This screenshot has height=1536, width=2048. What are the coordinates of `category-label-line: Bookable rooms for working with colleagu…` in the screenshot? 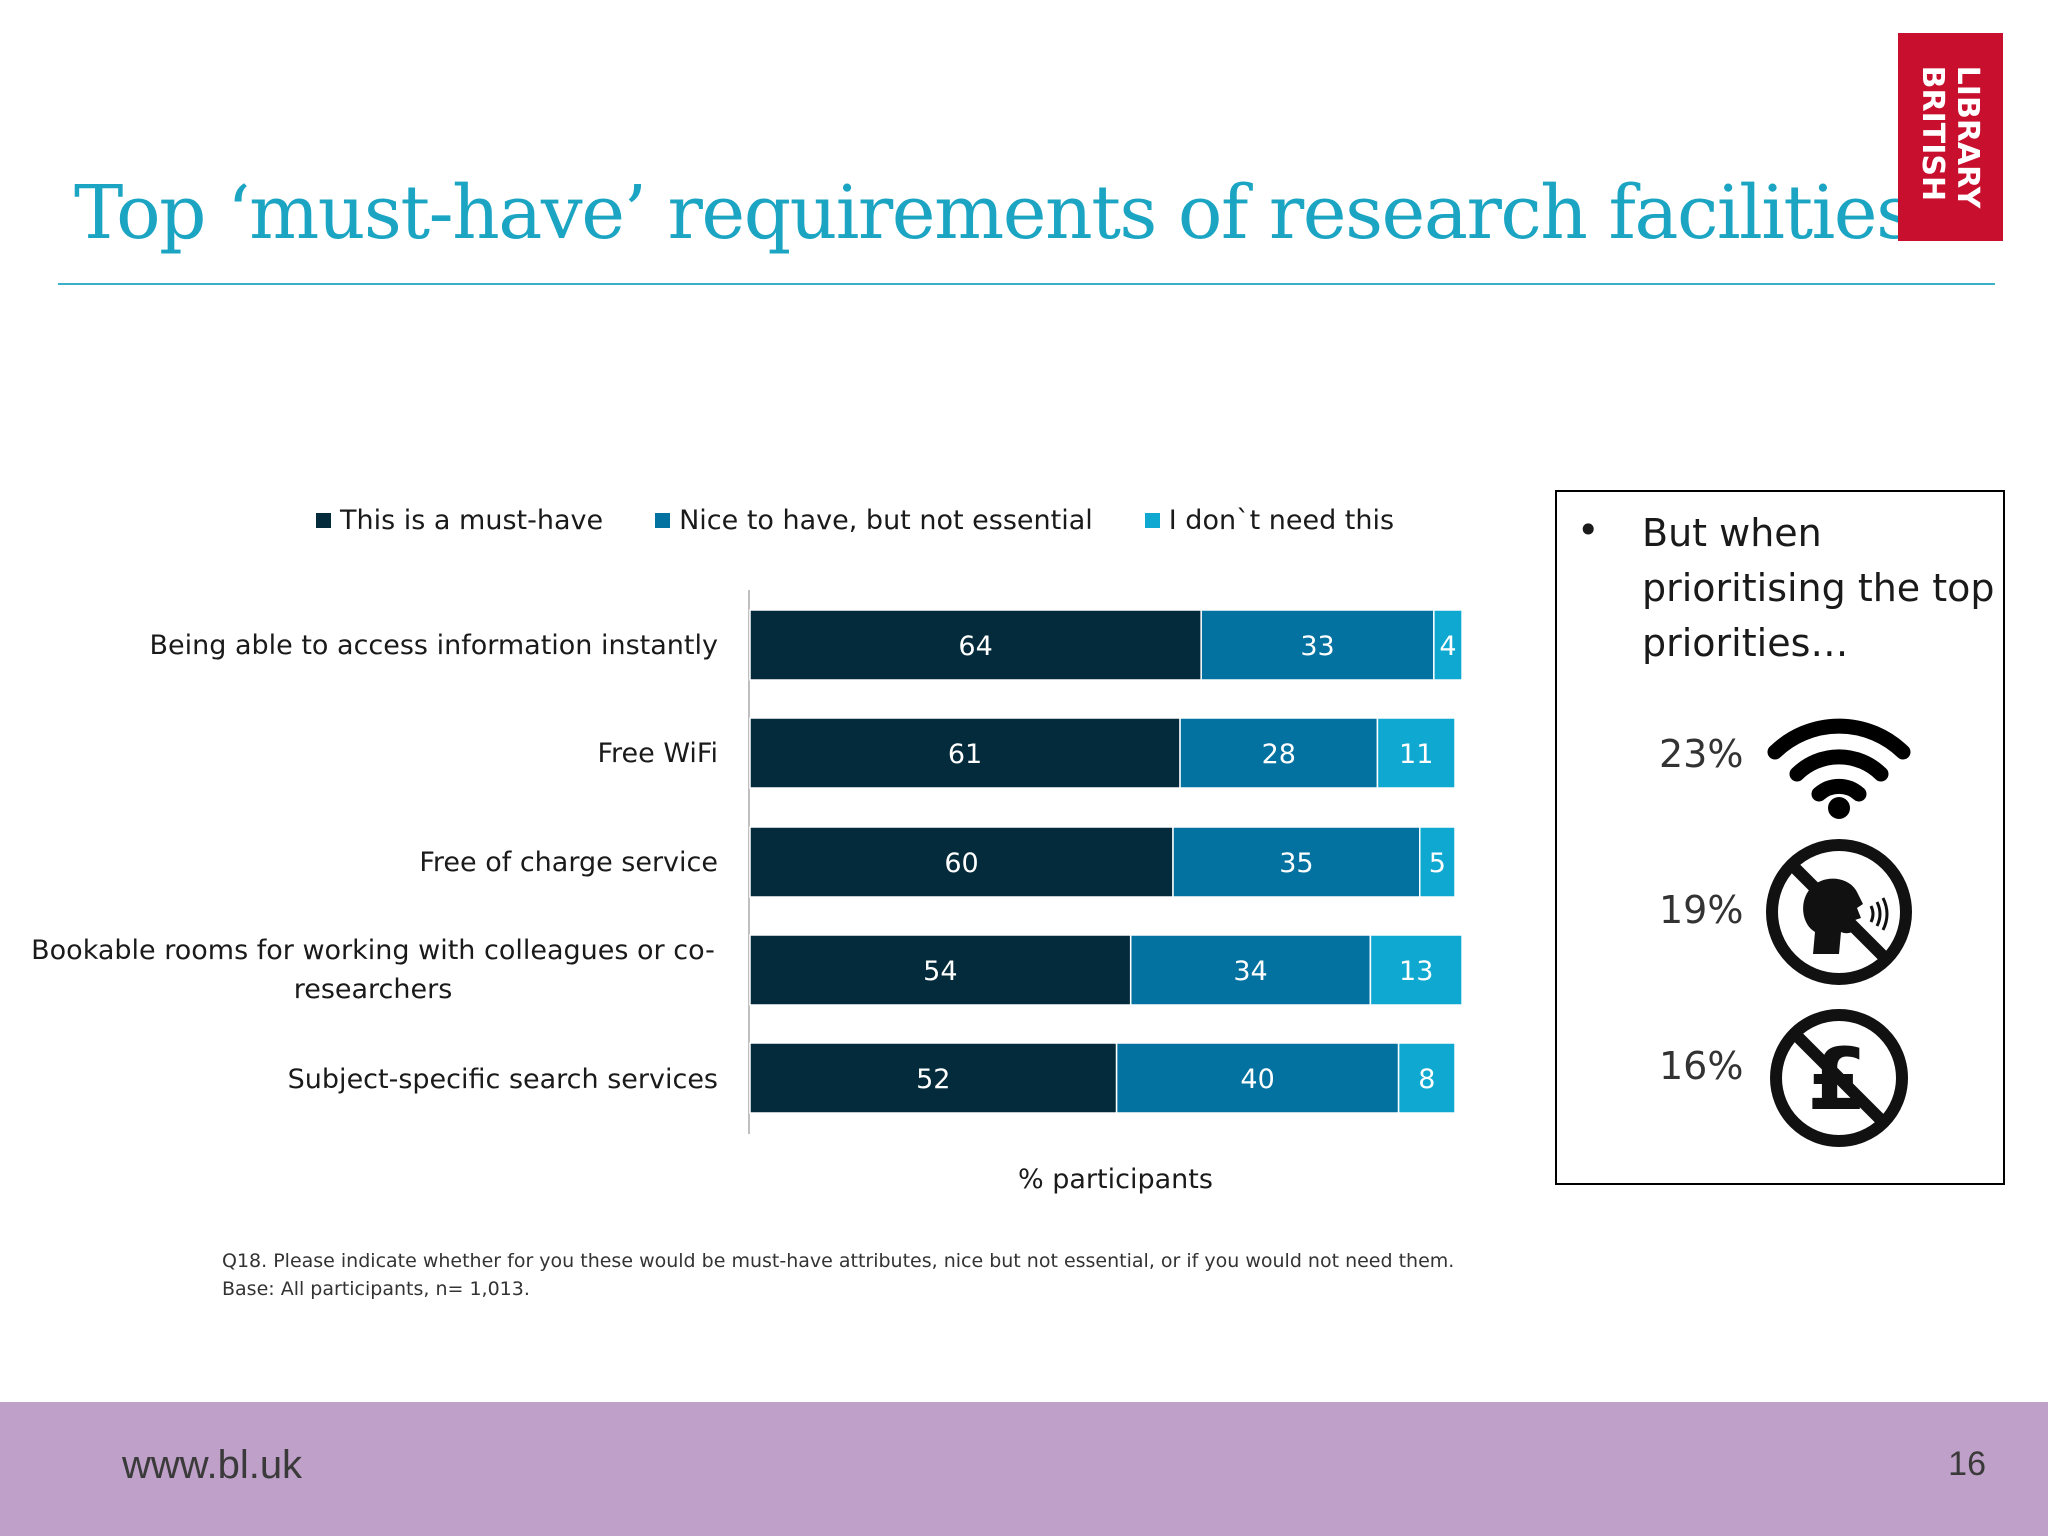 It's located at (373, 950).